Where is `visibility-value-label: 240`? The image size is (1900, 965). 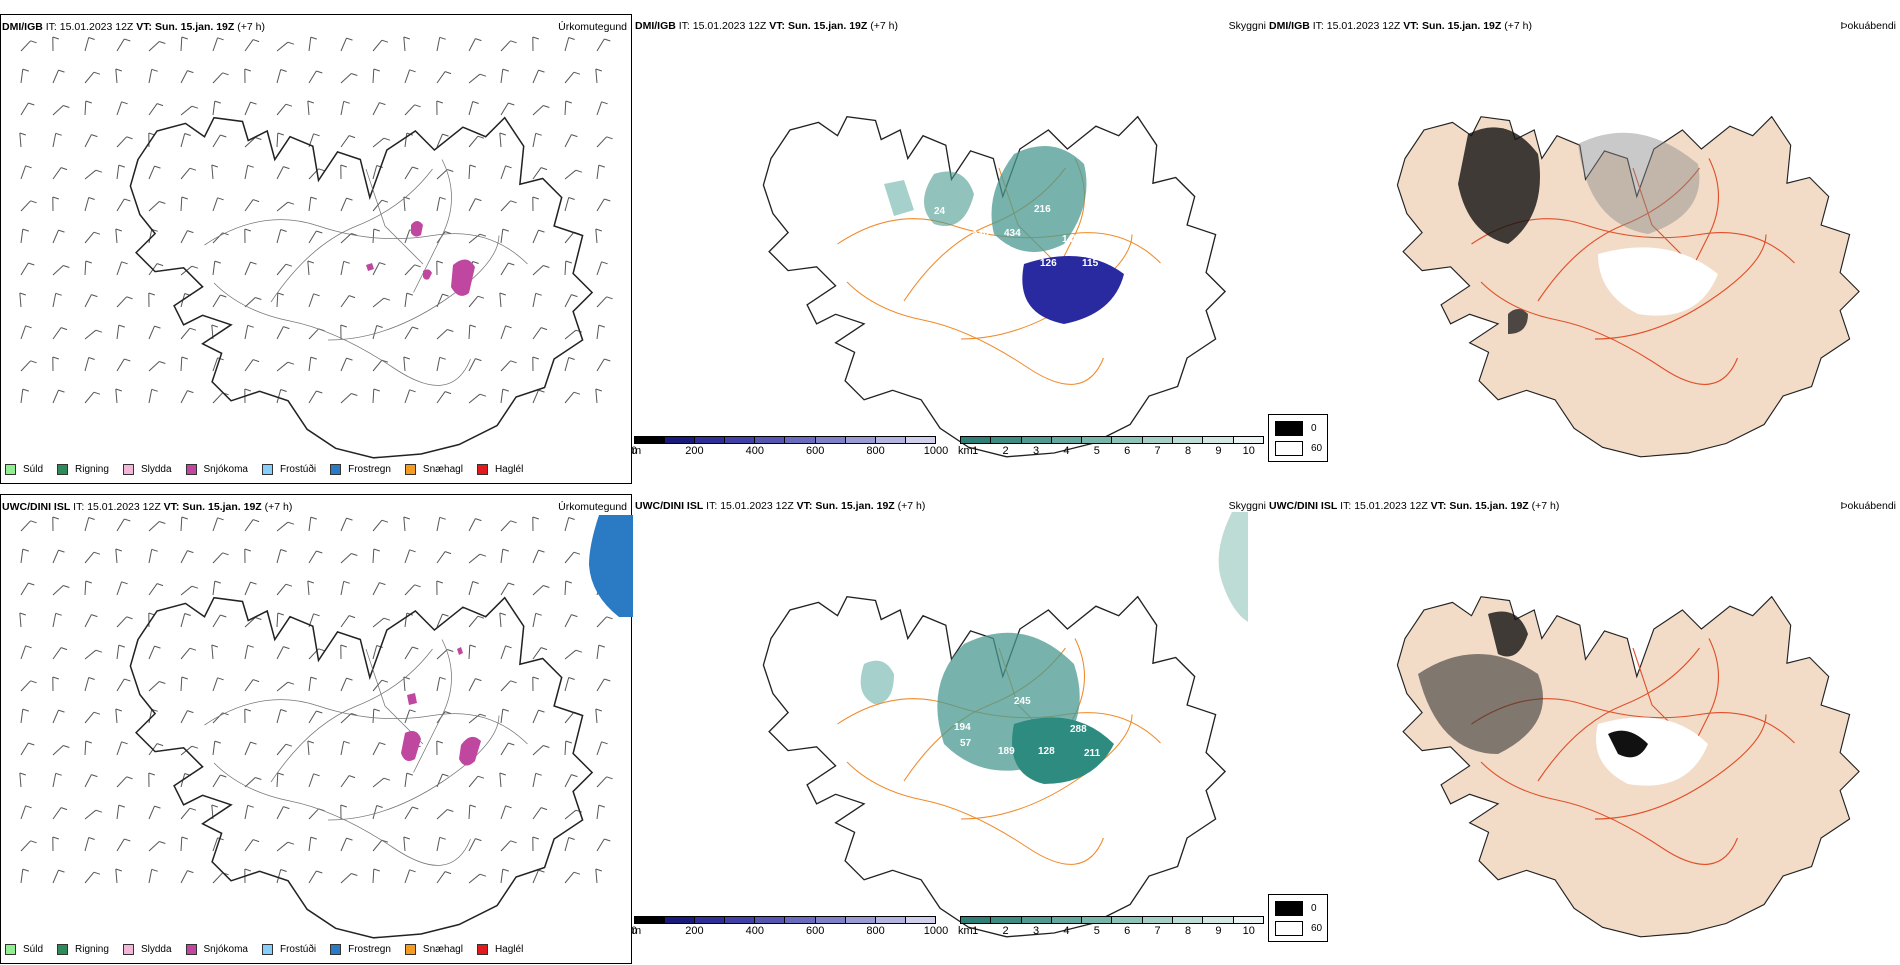
visibility-value-label: 240 is located at coordinates (980, 235).